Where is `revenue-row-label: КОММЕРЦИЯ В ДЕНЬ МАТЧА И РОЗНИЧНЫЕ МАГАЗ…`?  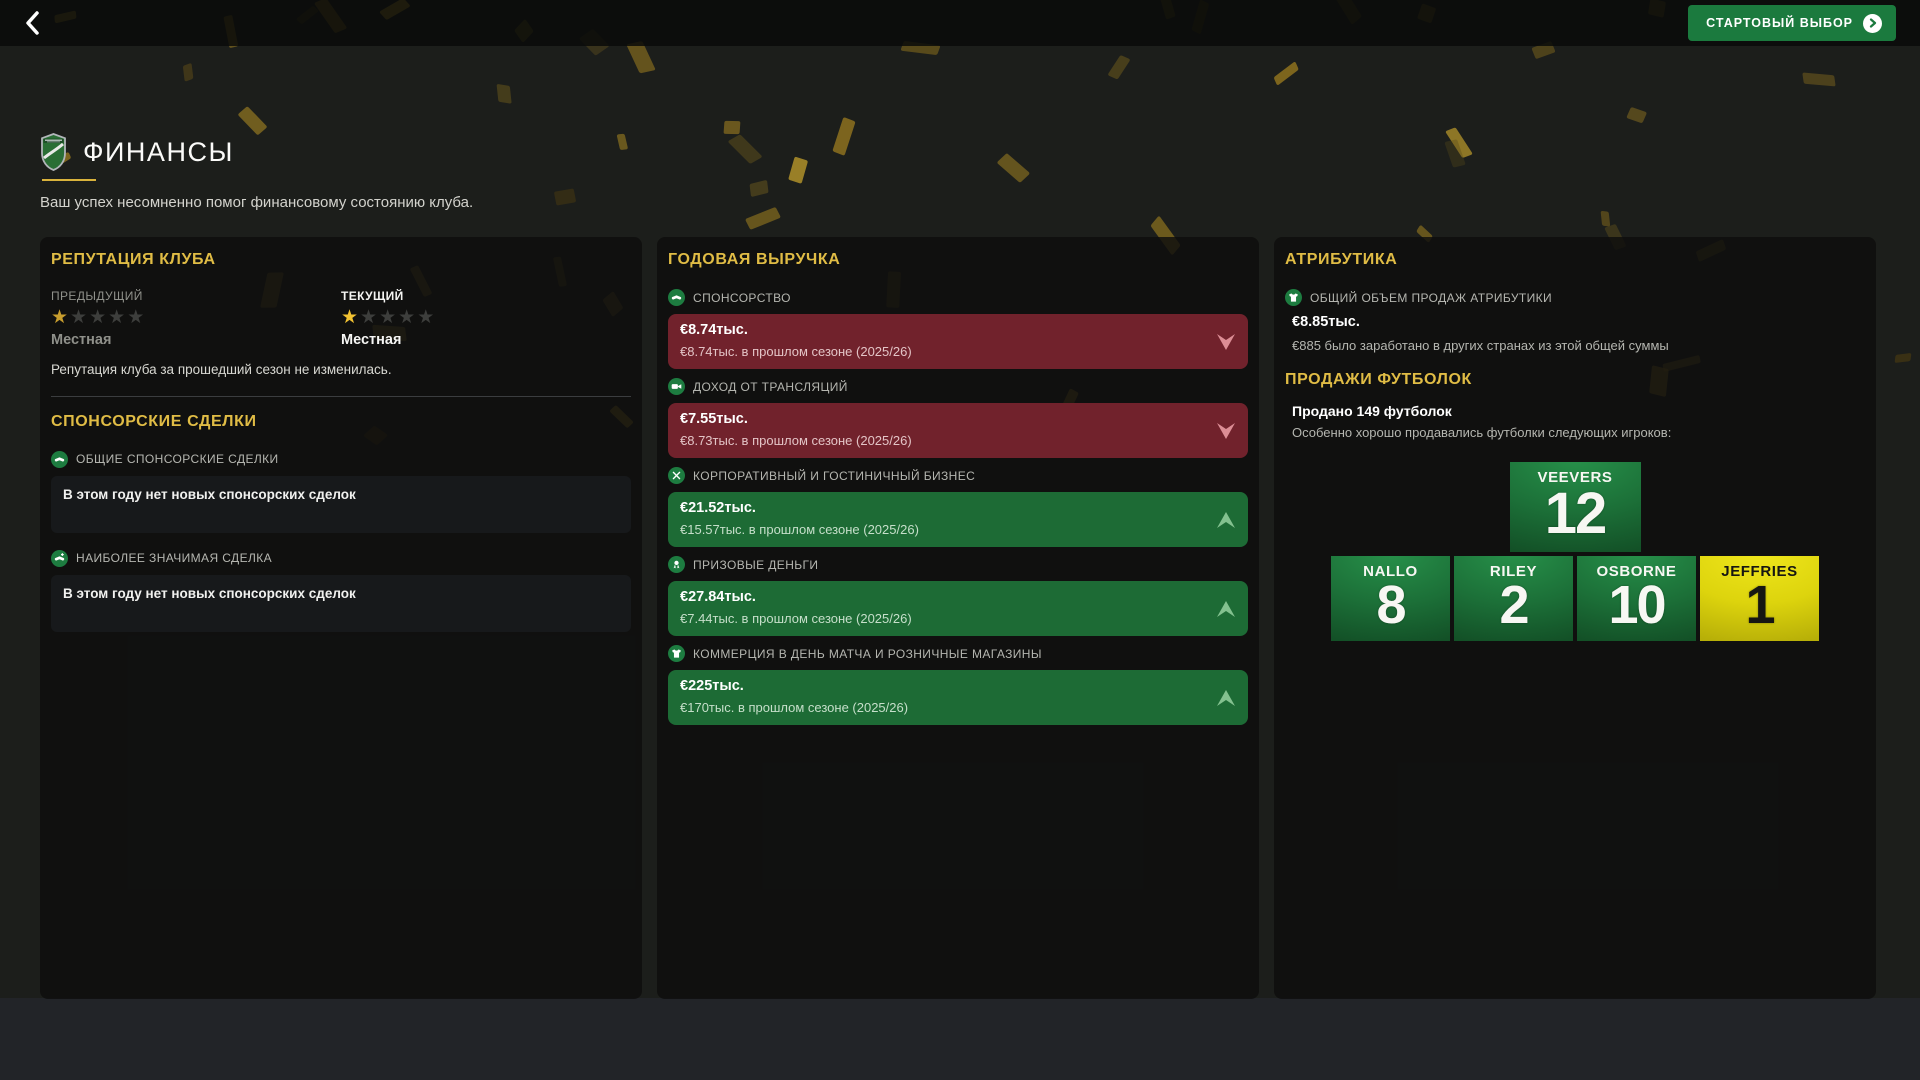
revenue-row-label: КОММЕРЦИЯ В ДЕНЬ МАТЧА И РОЗНИЧНЫЕ МАГАЗ… is located at coordinates (867, 653).